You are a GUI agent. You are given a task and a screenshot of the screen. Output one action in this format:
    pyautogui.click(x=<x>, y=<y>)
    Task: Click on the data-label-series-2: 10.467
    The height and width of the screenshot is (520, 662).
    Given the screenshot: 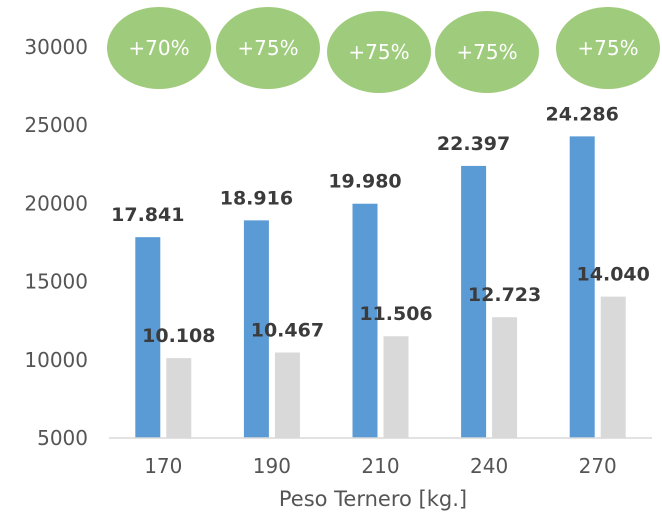 What is the action you would take?
    pyautogui.click(x=287, y=330)
    